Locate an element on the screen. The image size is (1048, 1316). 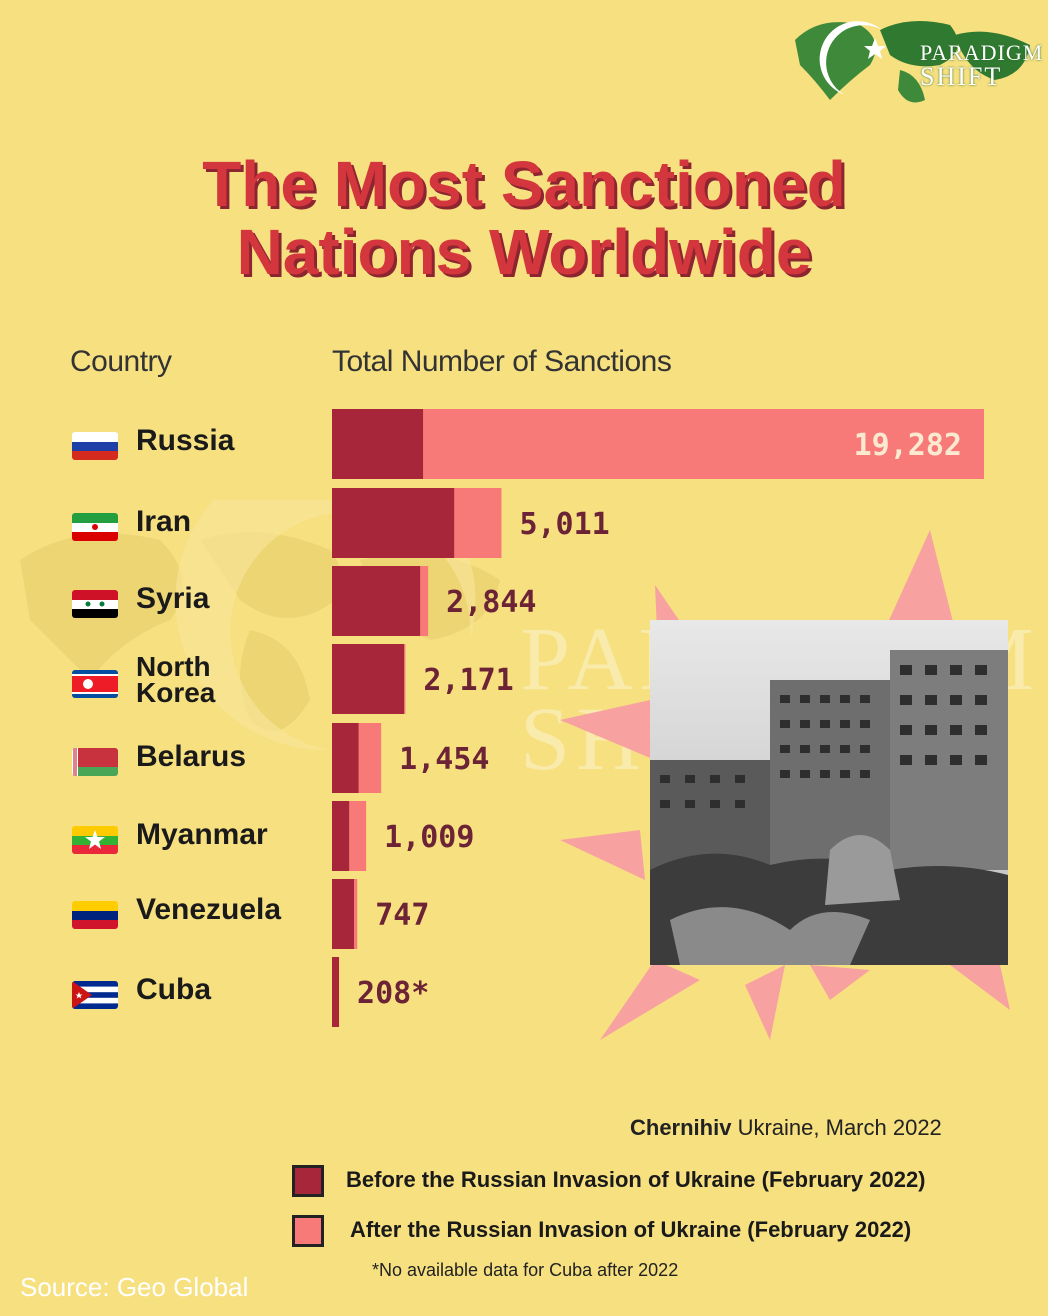
bar-after-russia is located at coordinates (703, 444).